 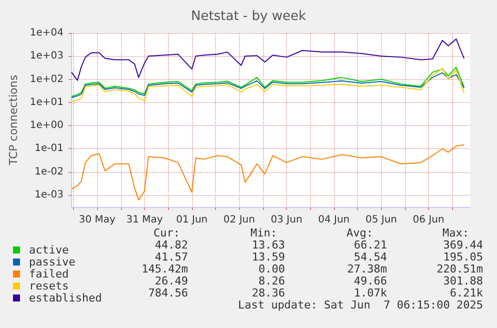 I want to click on y-tick-label: 1e+03, so click(x=47, y=56).